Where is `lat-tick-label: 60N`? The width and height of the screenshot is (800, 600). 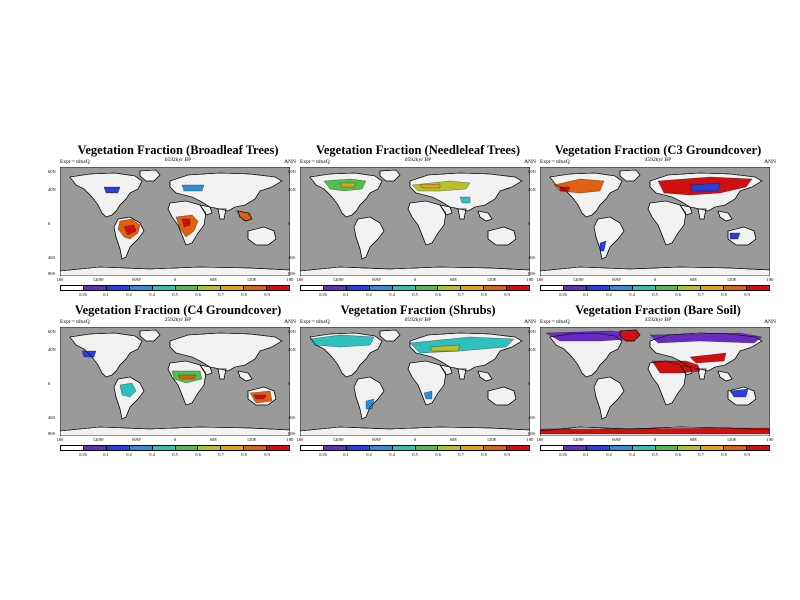 lat-tick-label: 60N is located at coordinates (52, 331).